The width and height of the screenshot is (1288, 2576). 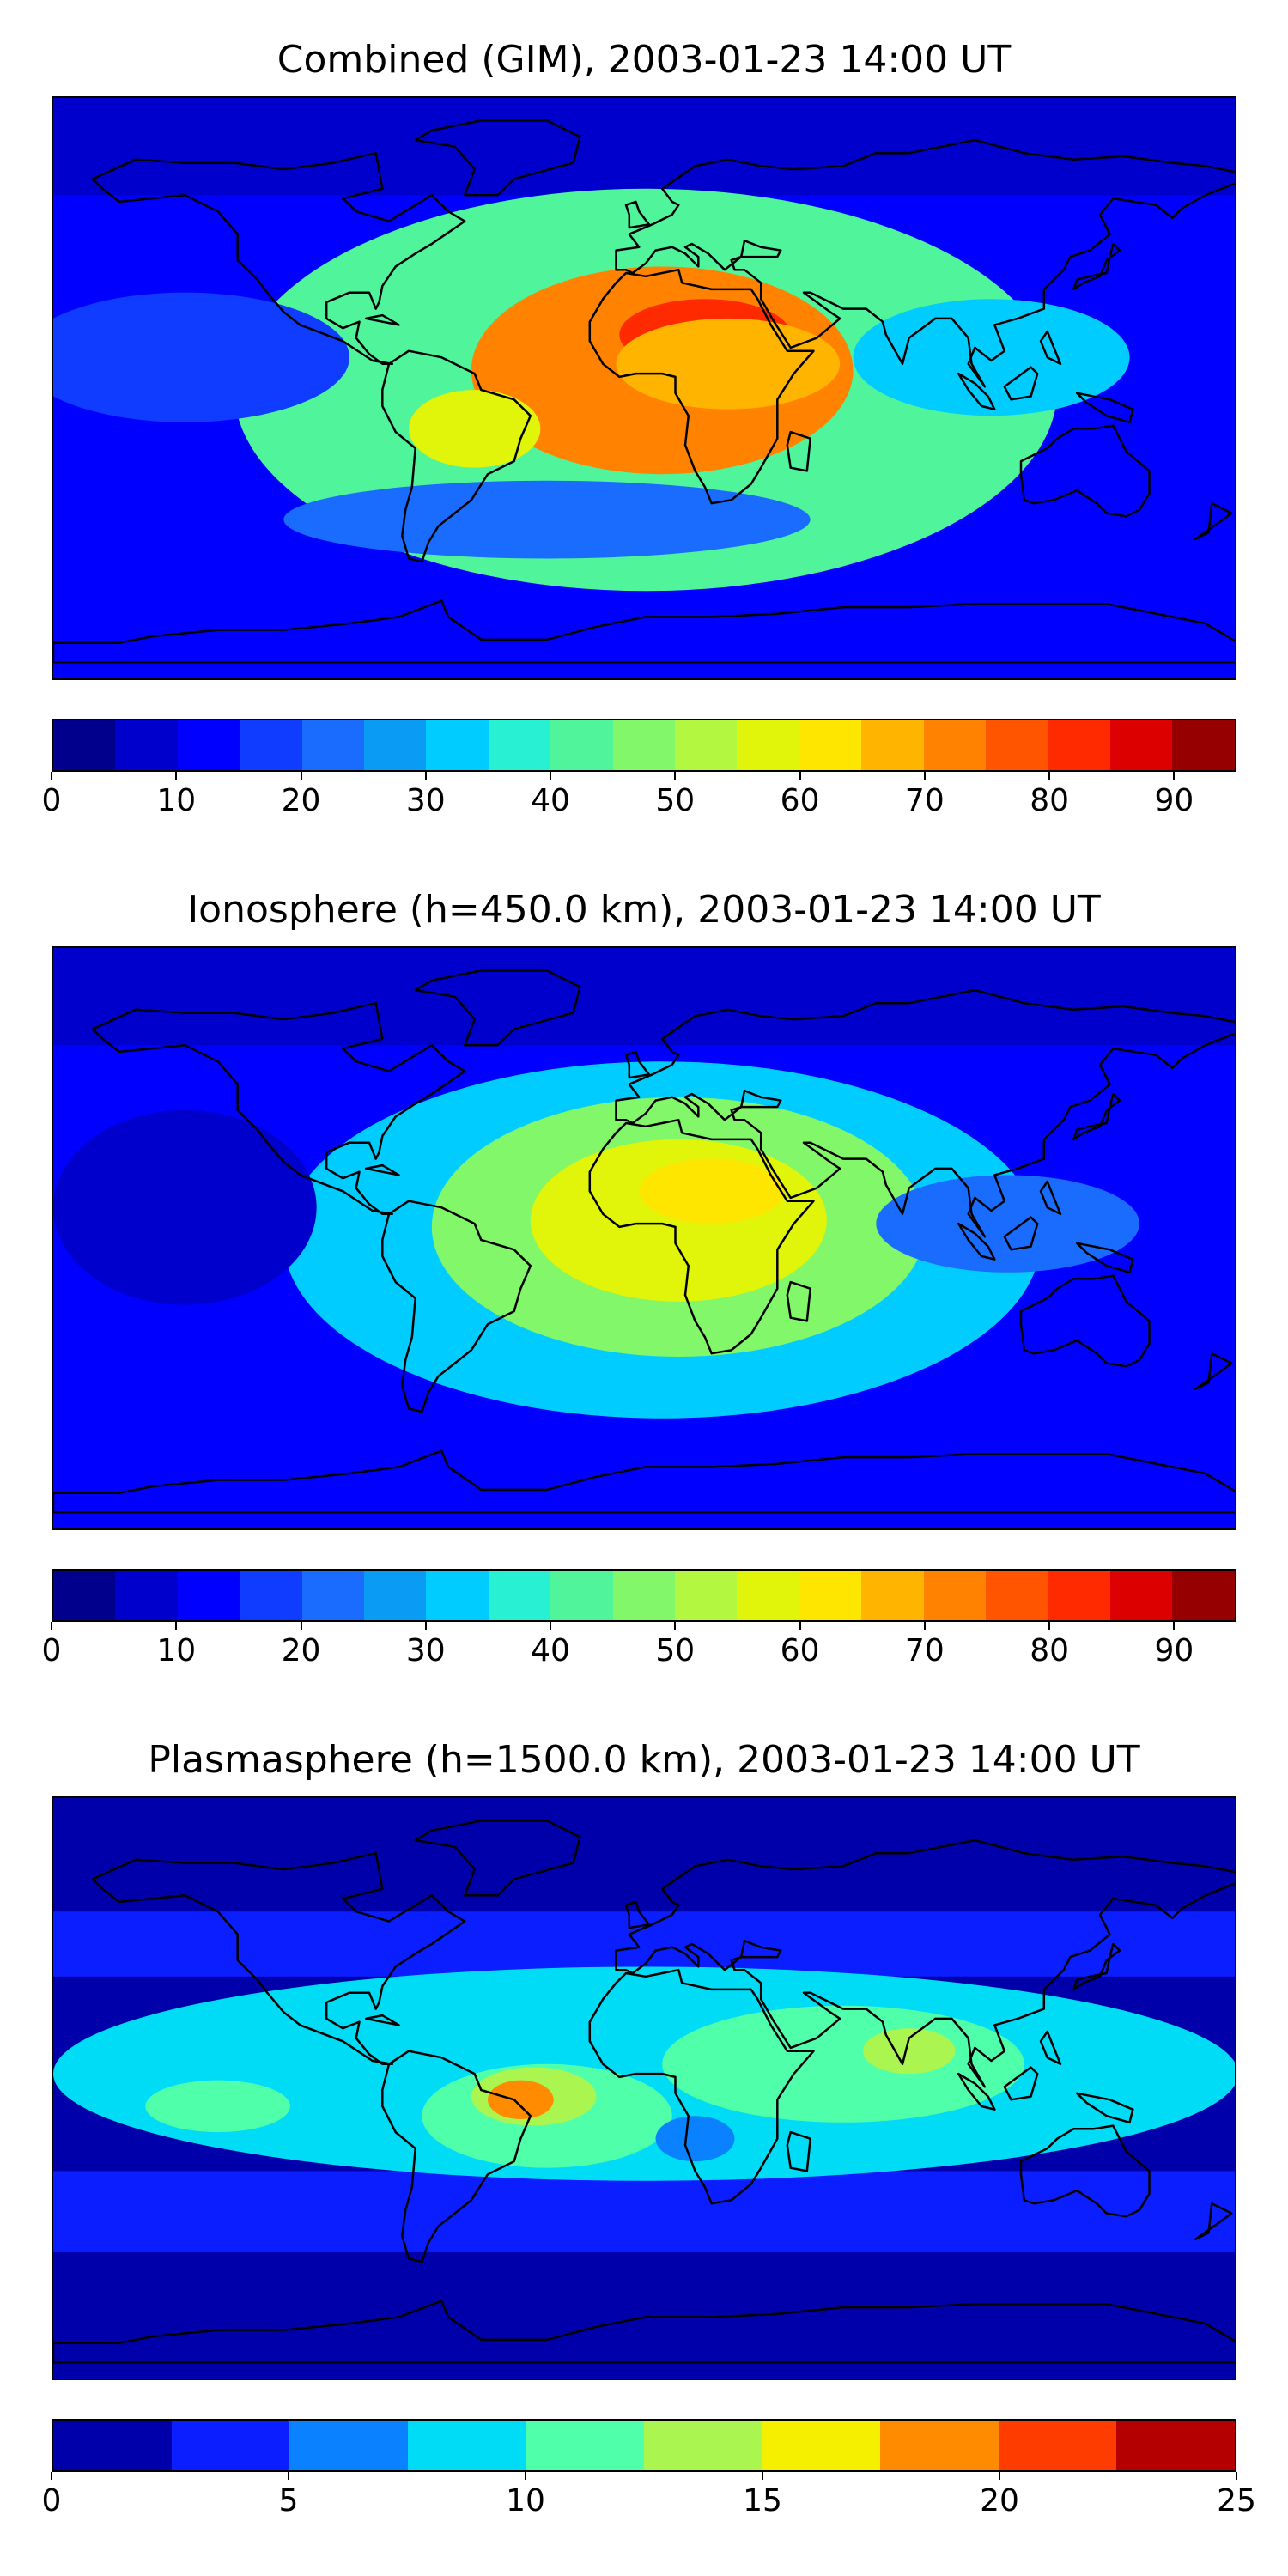 I want to click on polar-band-north, so click(x=644, y=997).